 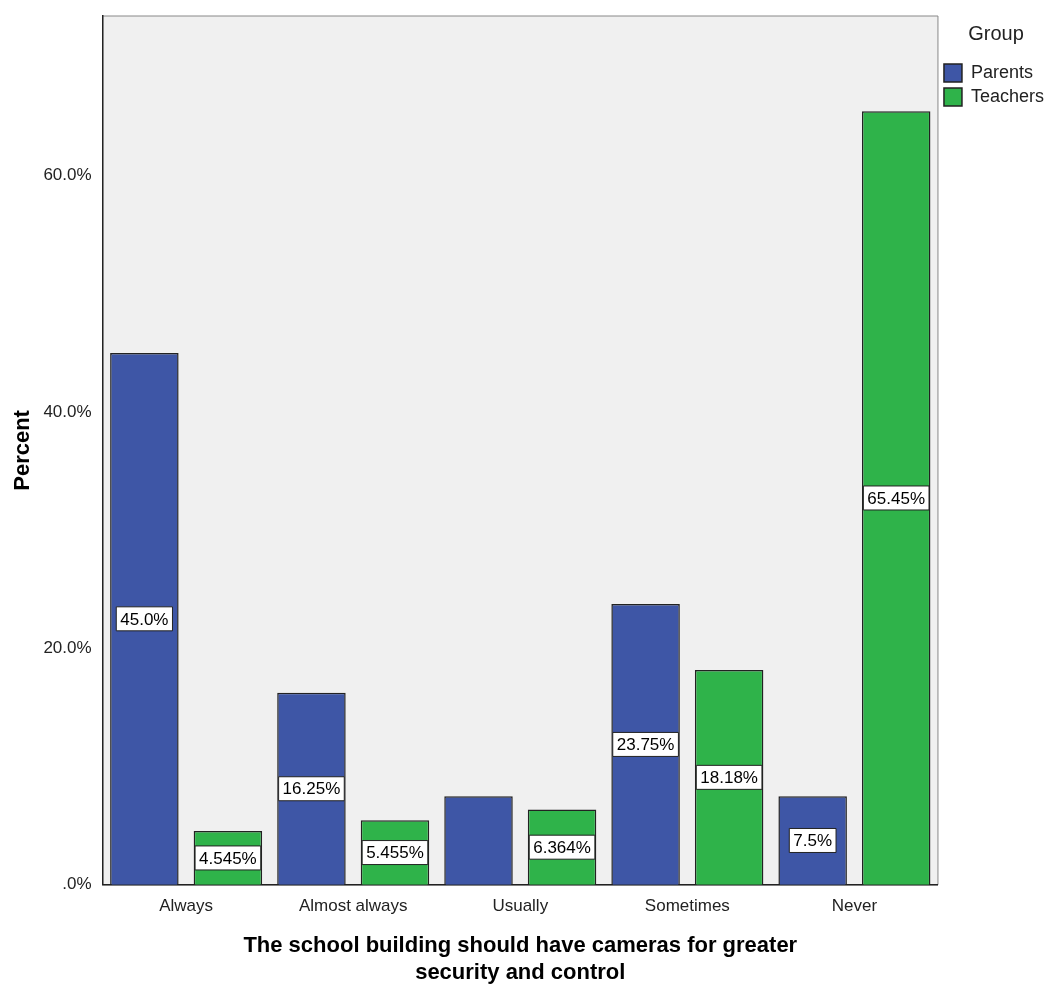 I want to click on x-tick-label: Almost always, so click(x=353, y=905).